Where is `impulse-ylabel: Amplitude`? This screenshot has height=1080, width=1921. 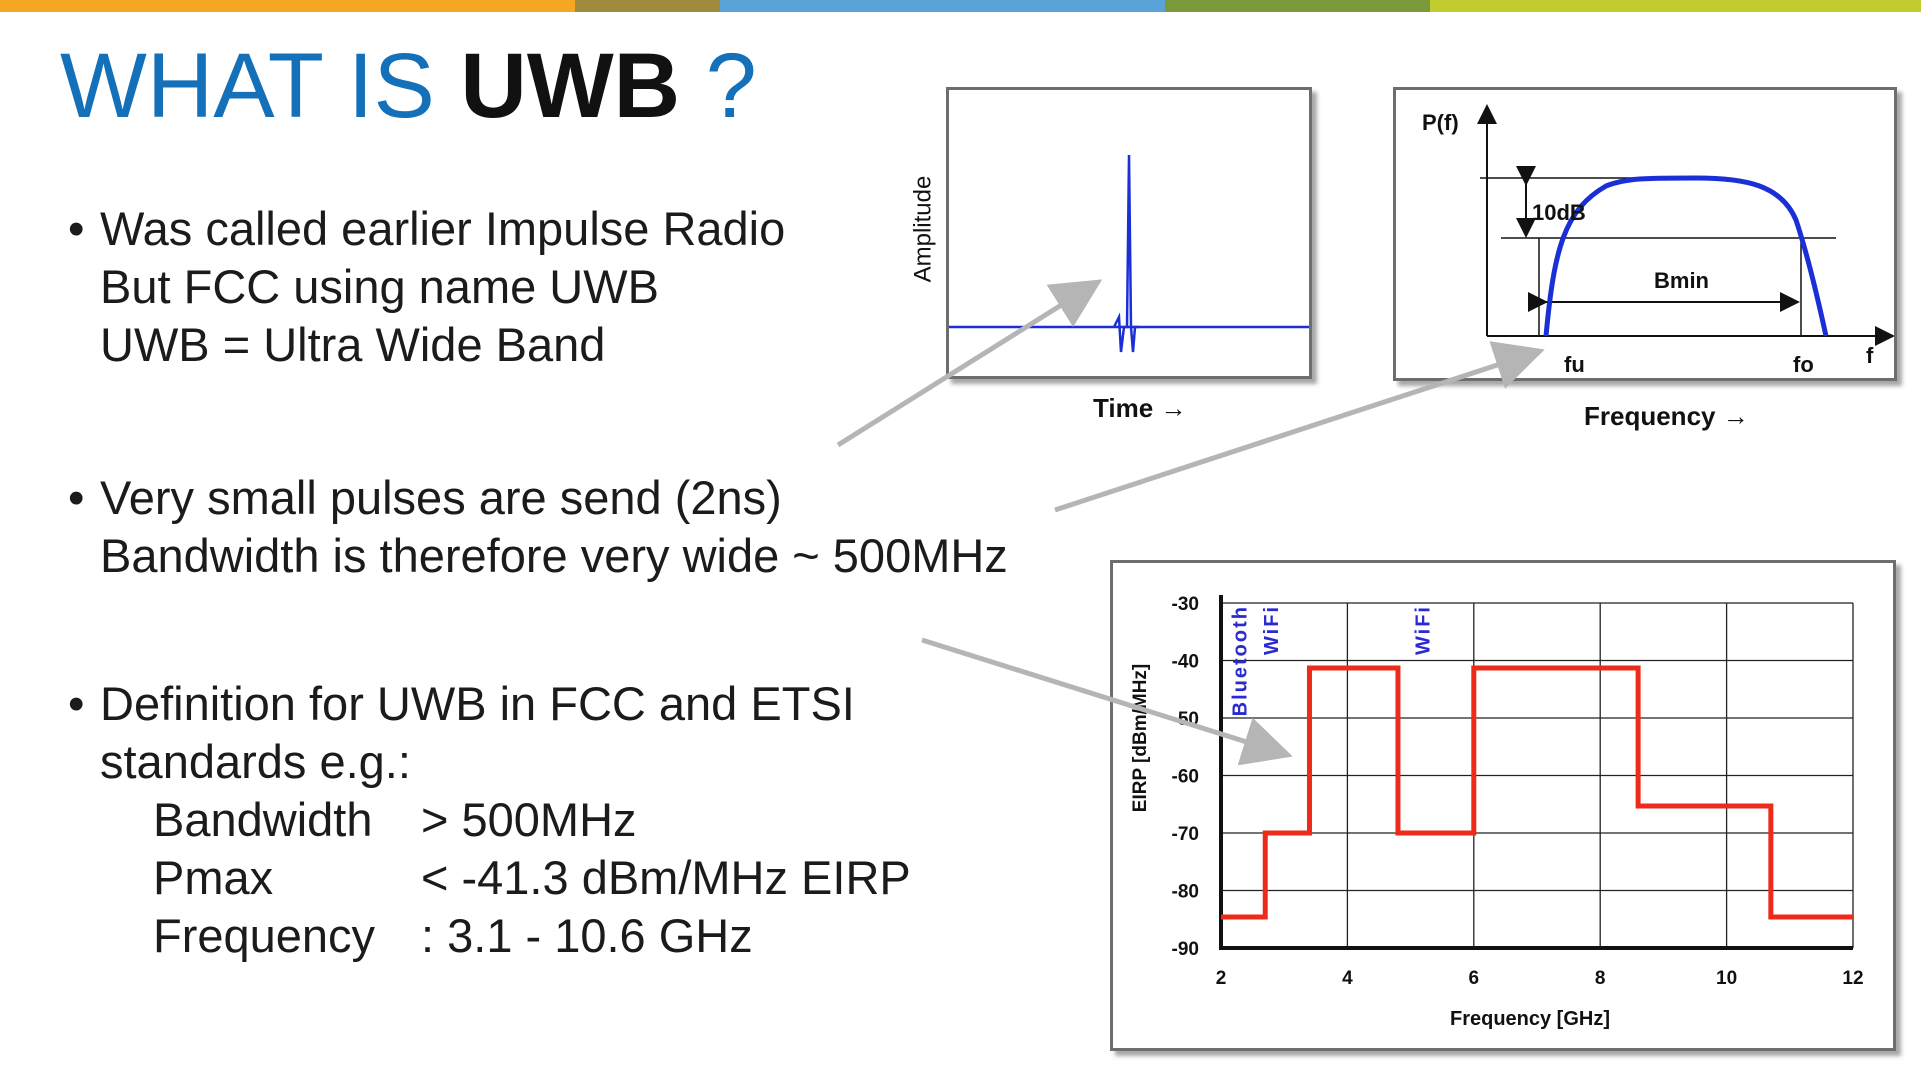 impulse-ylabel: Amplitude is located at coordinates (923, 229).